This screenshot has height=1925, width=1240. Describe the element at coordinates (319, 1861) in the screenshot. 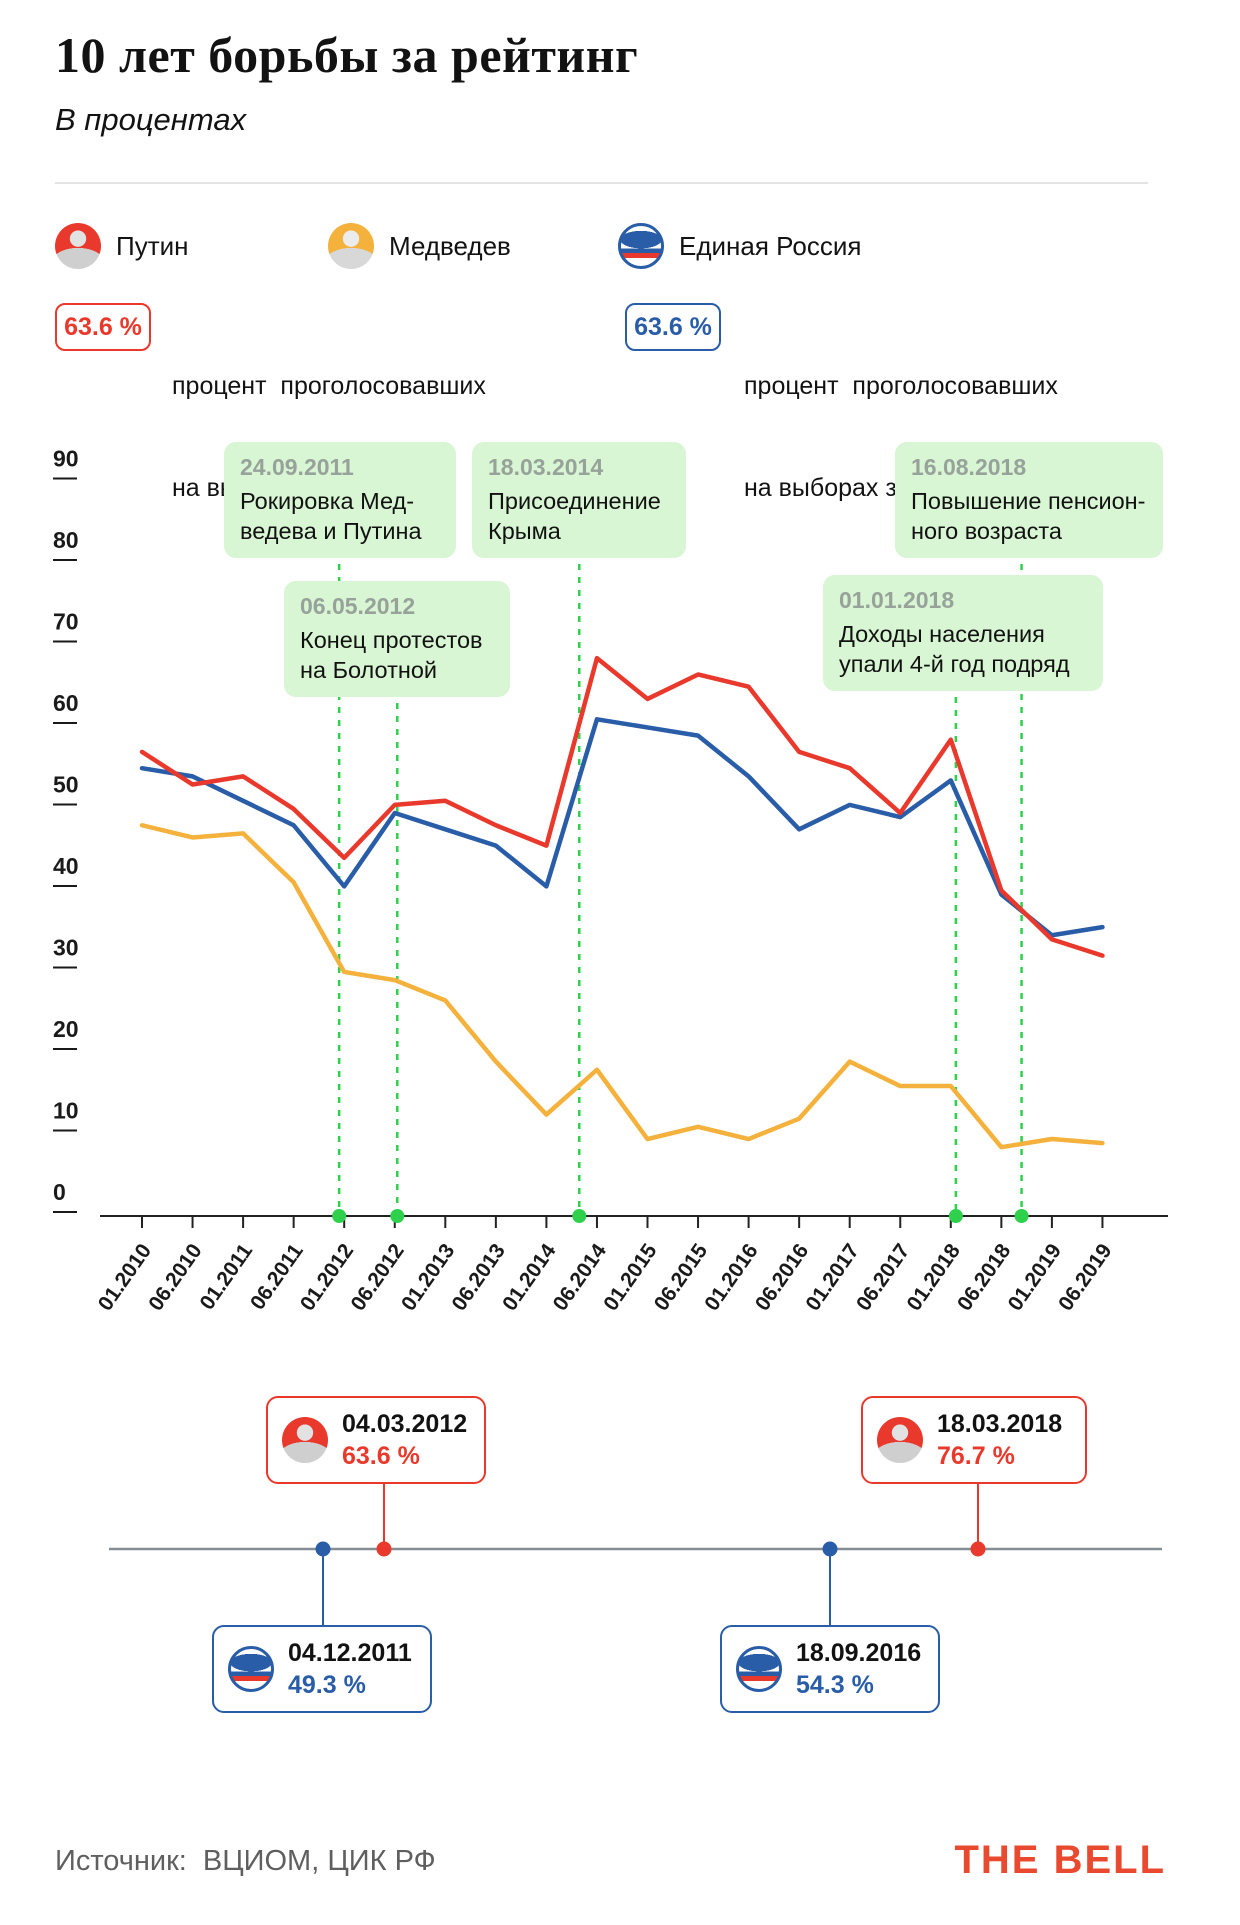

I see `source-value: ВЦИОМ, ЦИК РФ` at that location.